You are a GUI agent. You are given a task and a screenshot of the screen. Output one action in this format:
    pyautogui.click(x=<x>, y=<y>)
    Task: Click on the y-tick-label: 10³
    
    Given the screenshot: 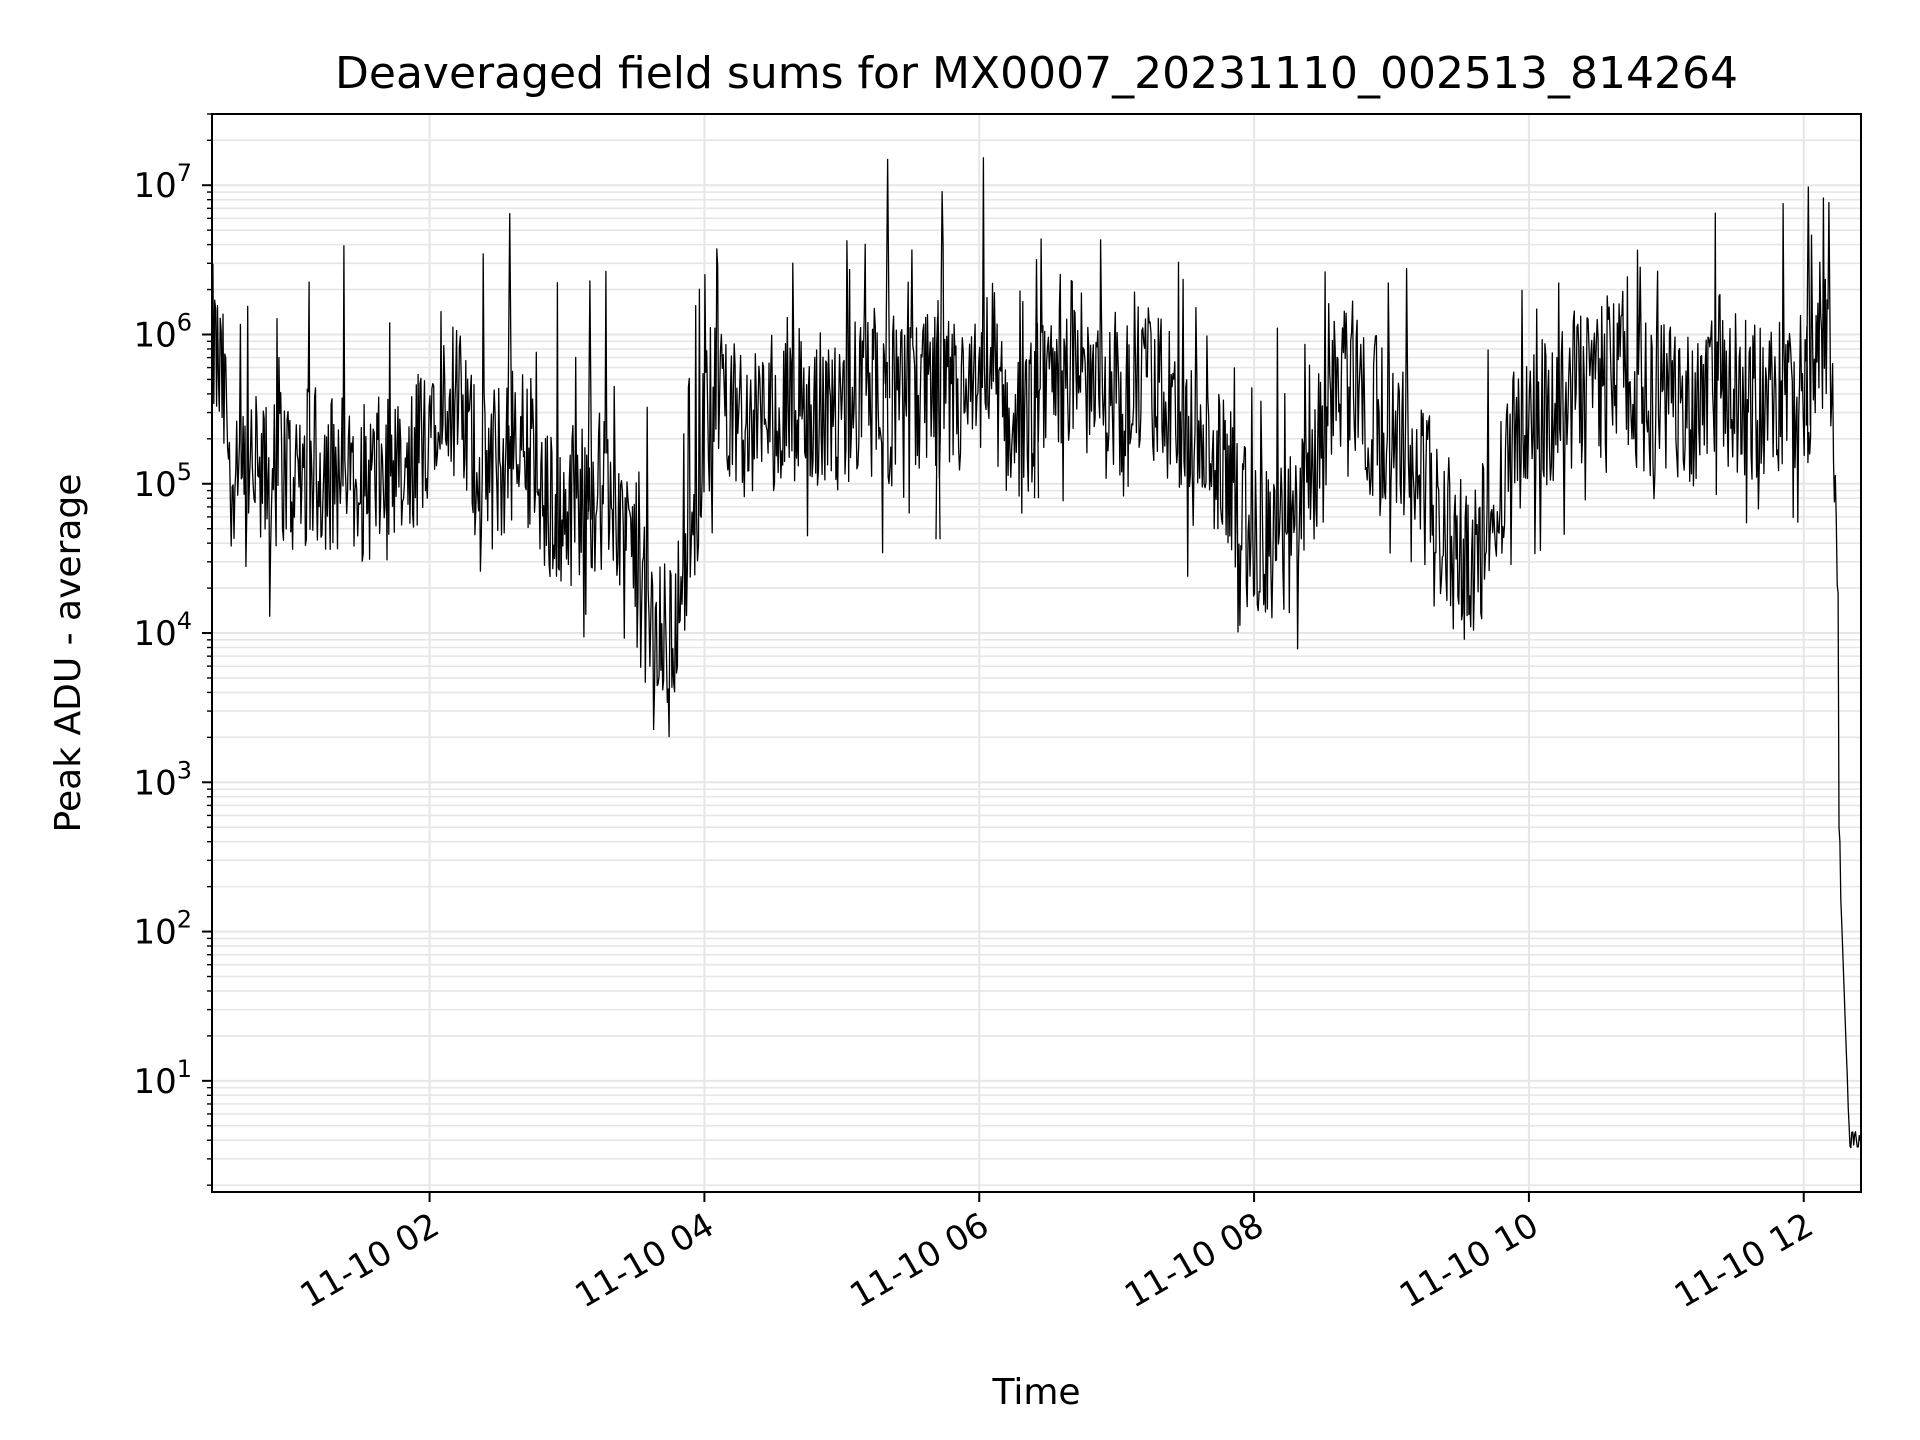 What is the action you would take?
    pyautogui.click(x=162, y=779)
    